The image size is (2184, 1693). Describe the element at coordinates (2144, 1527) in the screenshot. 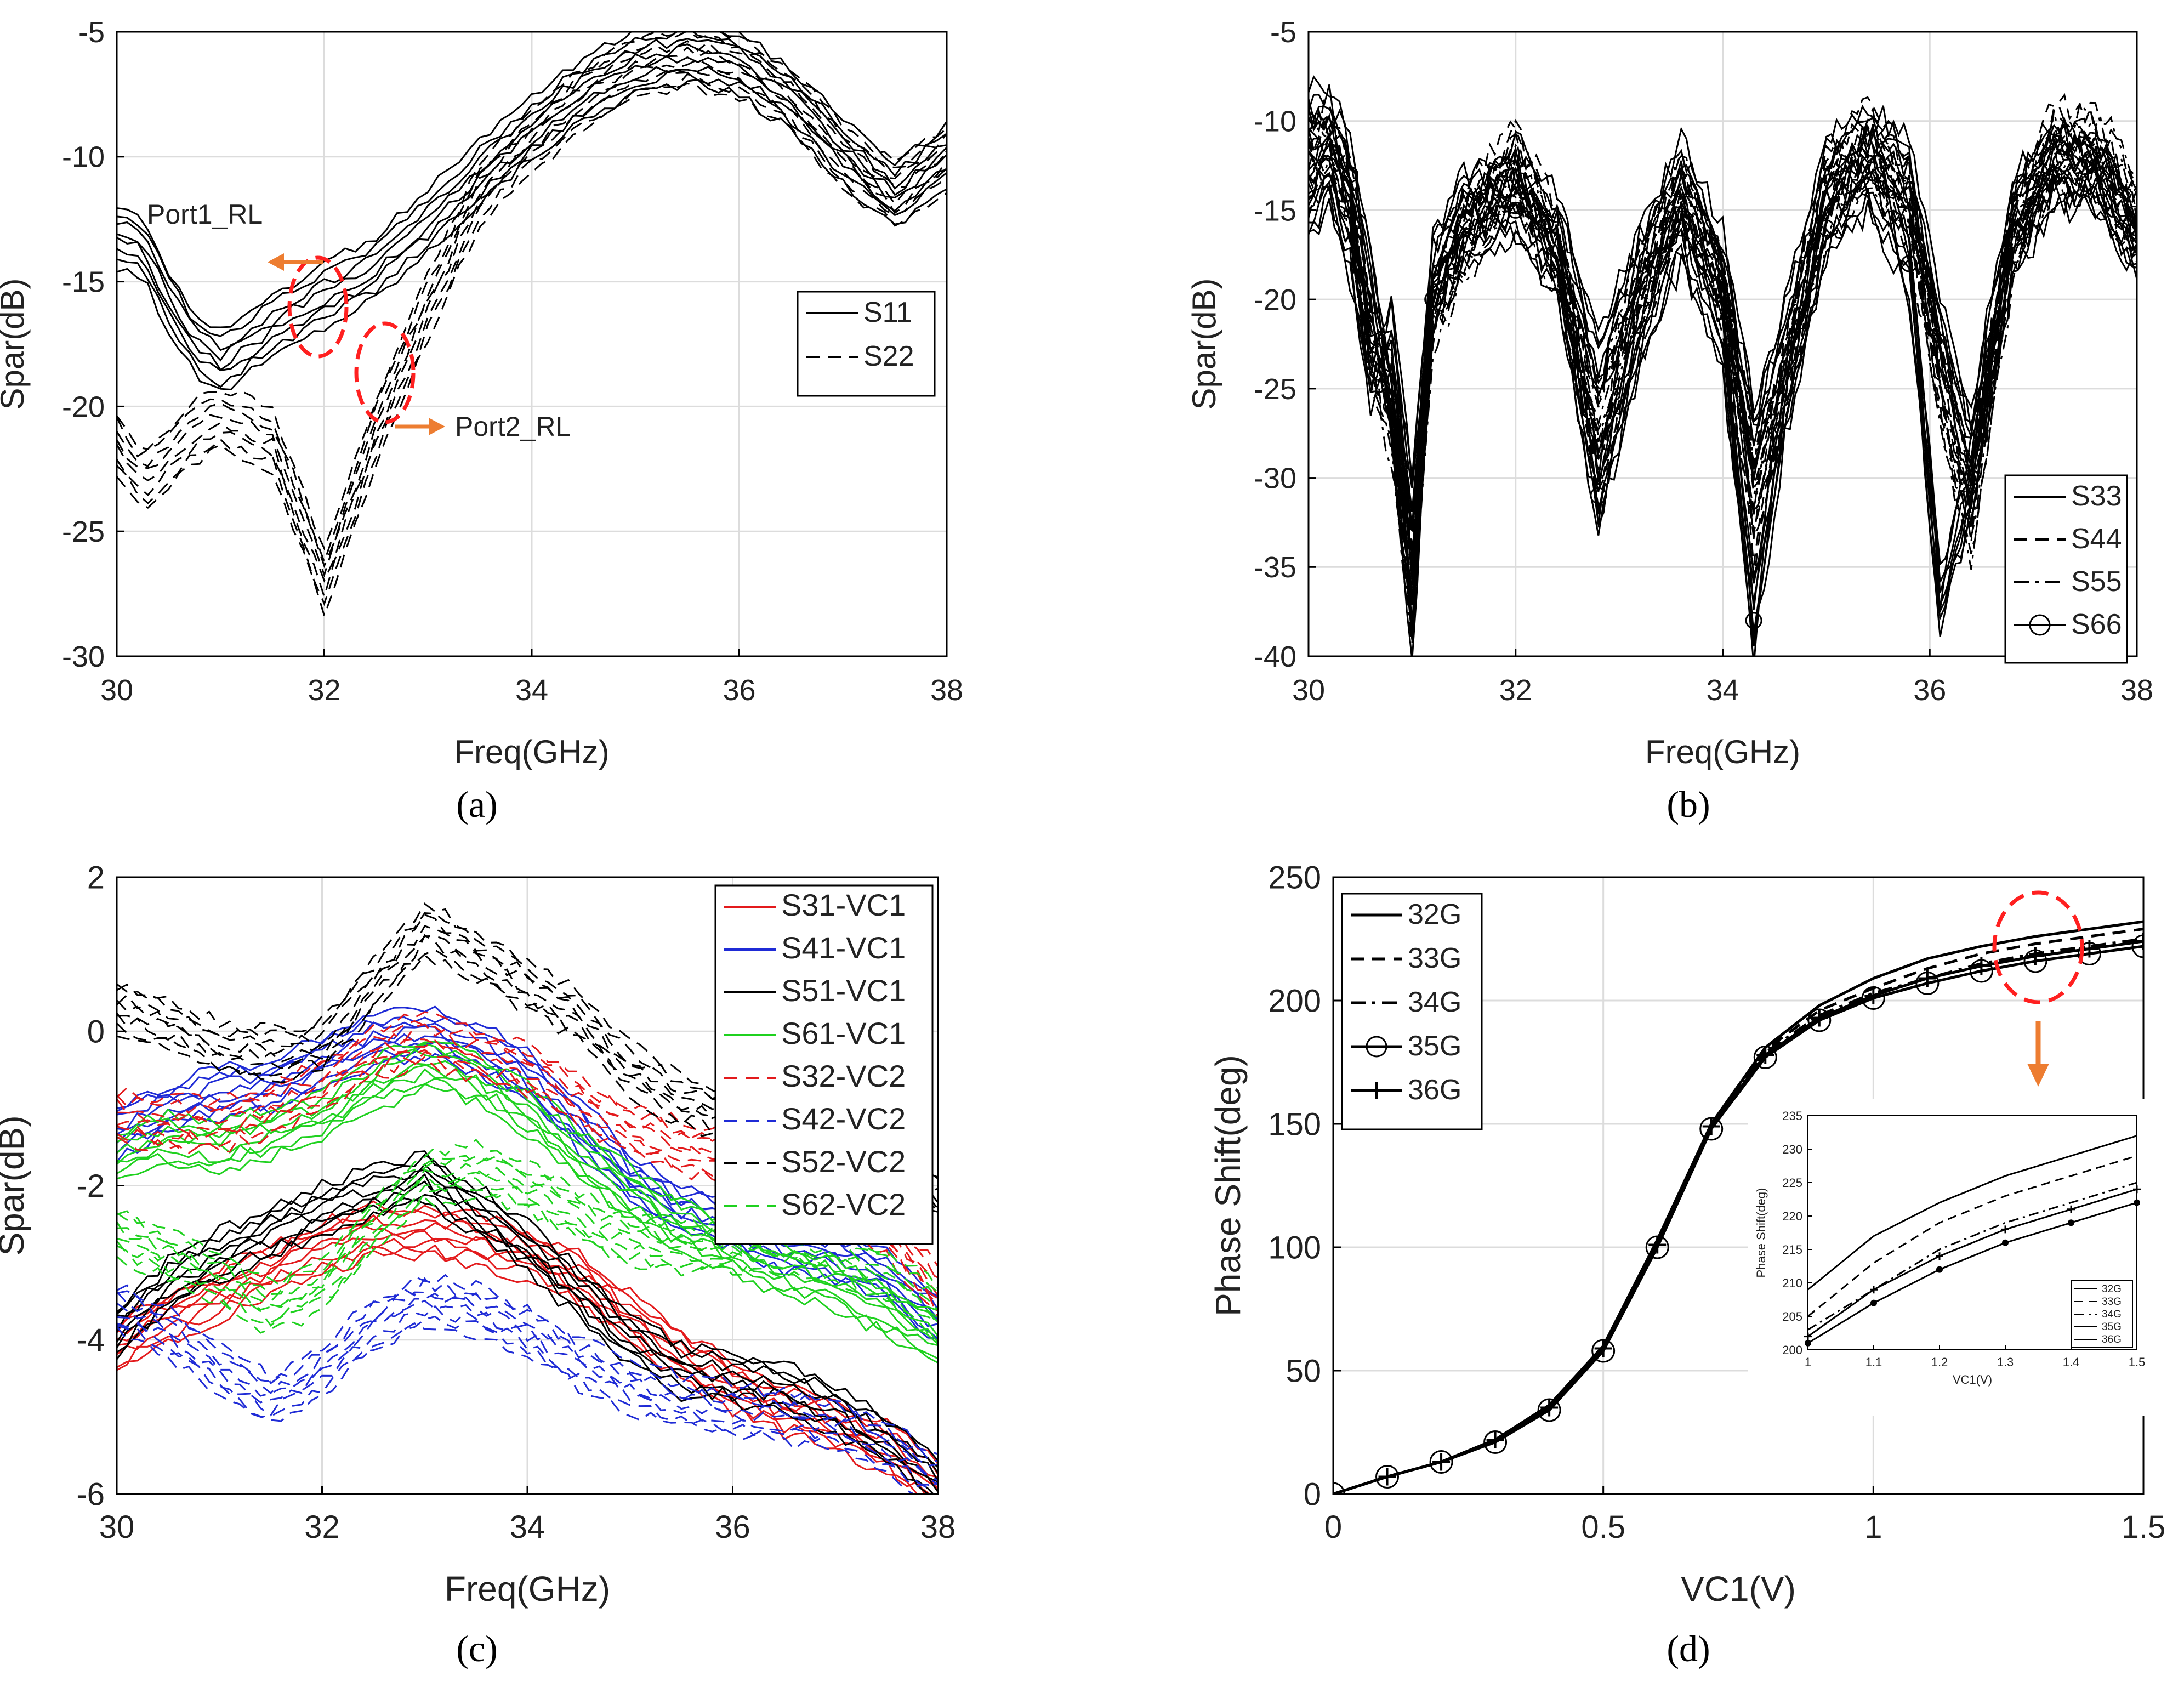

I see `x-tick-label: 1.5` at that location.